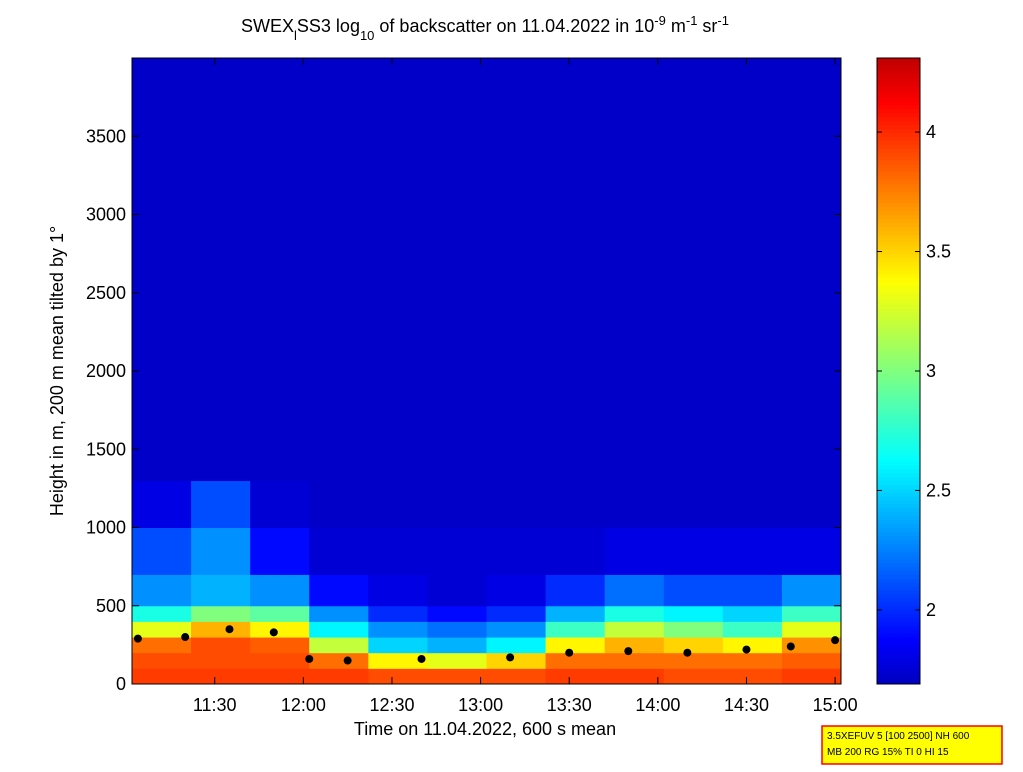  I want to click on title-part: of backscatter on 11.04.2022 in 10, so click(514, 26).